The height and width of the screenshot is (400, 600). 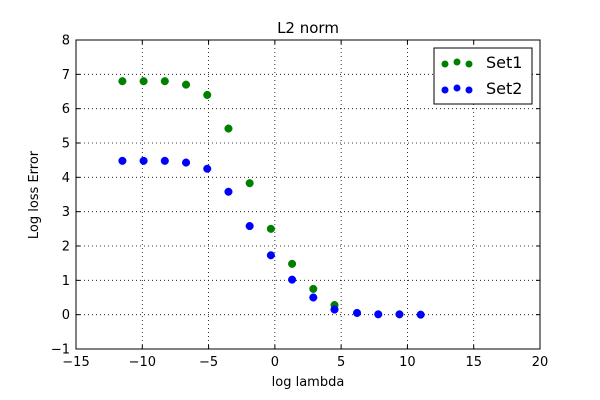 I want to click on x-axis-label: log lambda, so click(x=308, y=382).